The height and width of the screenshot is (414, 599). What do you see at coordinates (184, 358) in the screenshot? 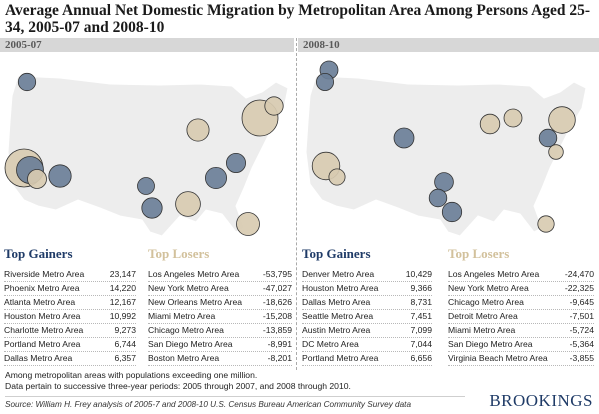
I see `metro-name: Boston Metro Area` at bounding box center [184, 358].